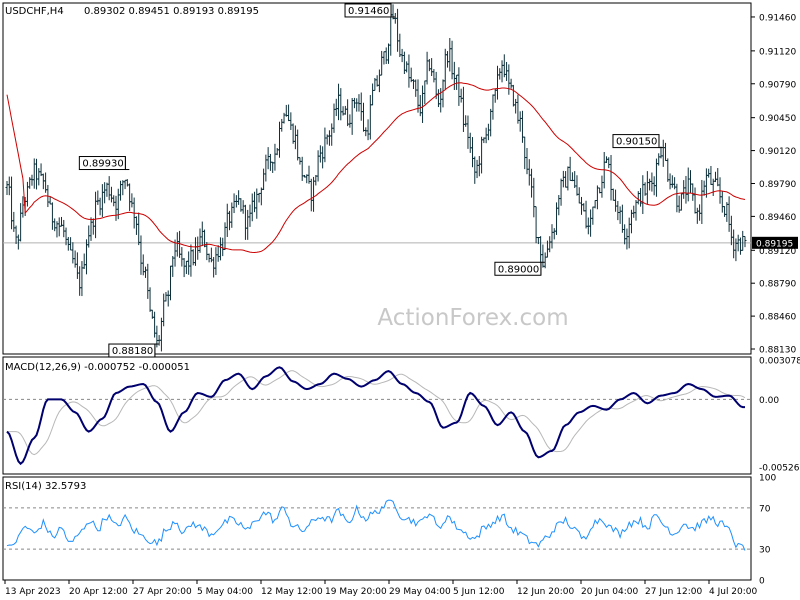 This screenshot has height=600, width=800. What do you see at coordinates (777, 152) in the screenshot?
I see `price-tick-label: 0.90120` at bounding box center [777, 152].